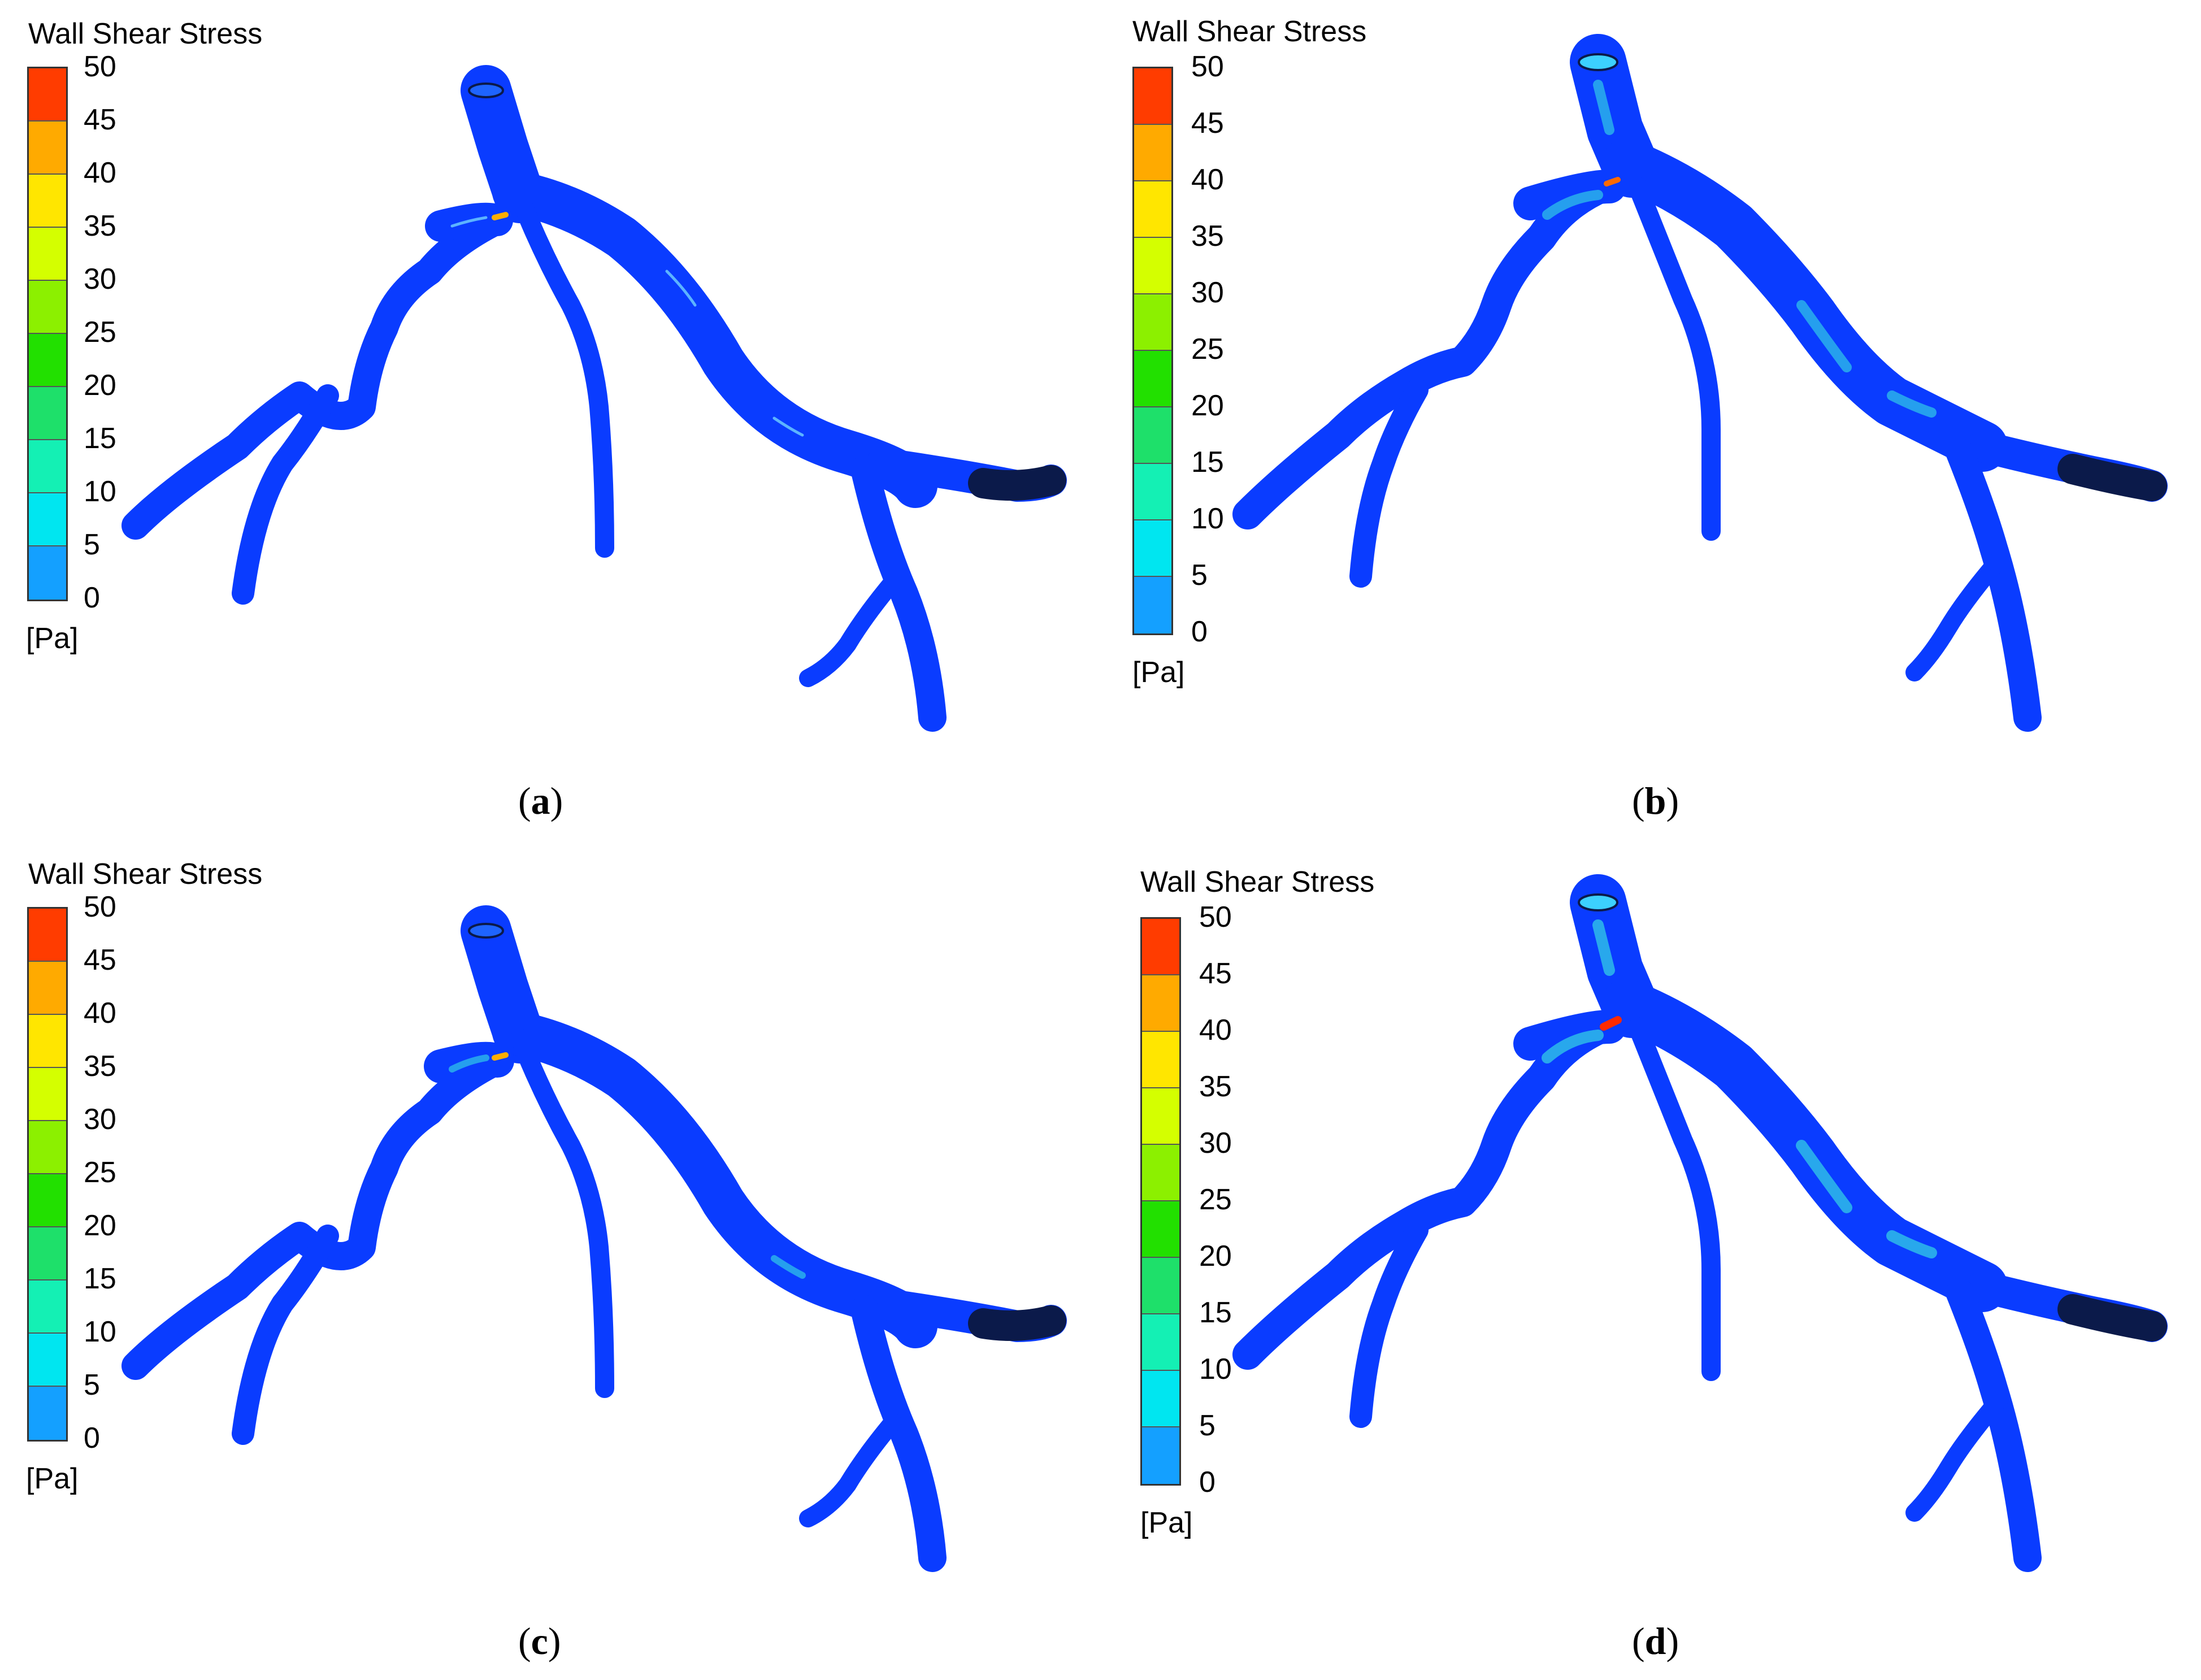 Image resolution: width=2201 pixels, height=1680 pixels. Describe the element at coordinates (1655, 800) in the screenshot. I see `panel-caption: (b)` at that location.